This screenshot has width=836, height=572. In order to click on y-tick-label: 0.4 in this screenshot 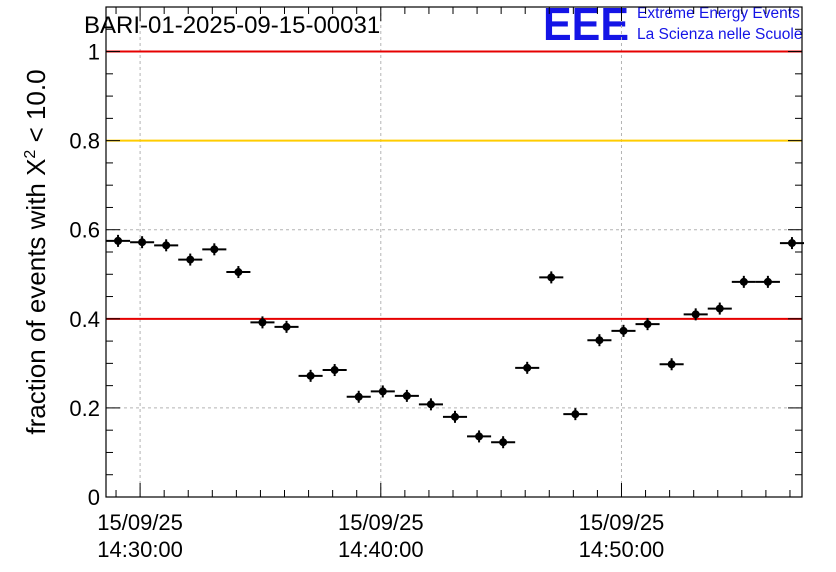, I will do `click(84, 319)`.